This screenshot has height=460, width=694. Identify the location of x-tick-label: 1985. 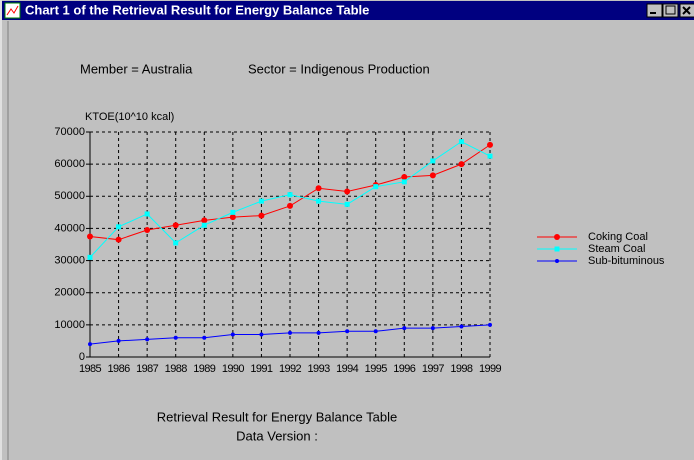
(90, 369).